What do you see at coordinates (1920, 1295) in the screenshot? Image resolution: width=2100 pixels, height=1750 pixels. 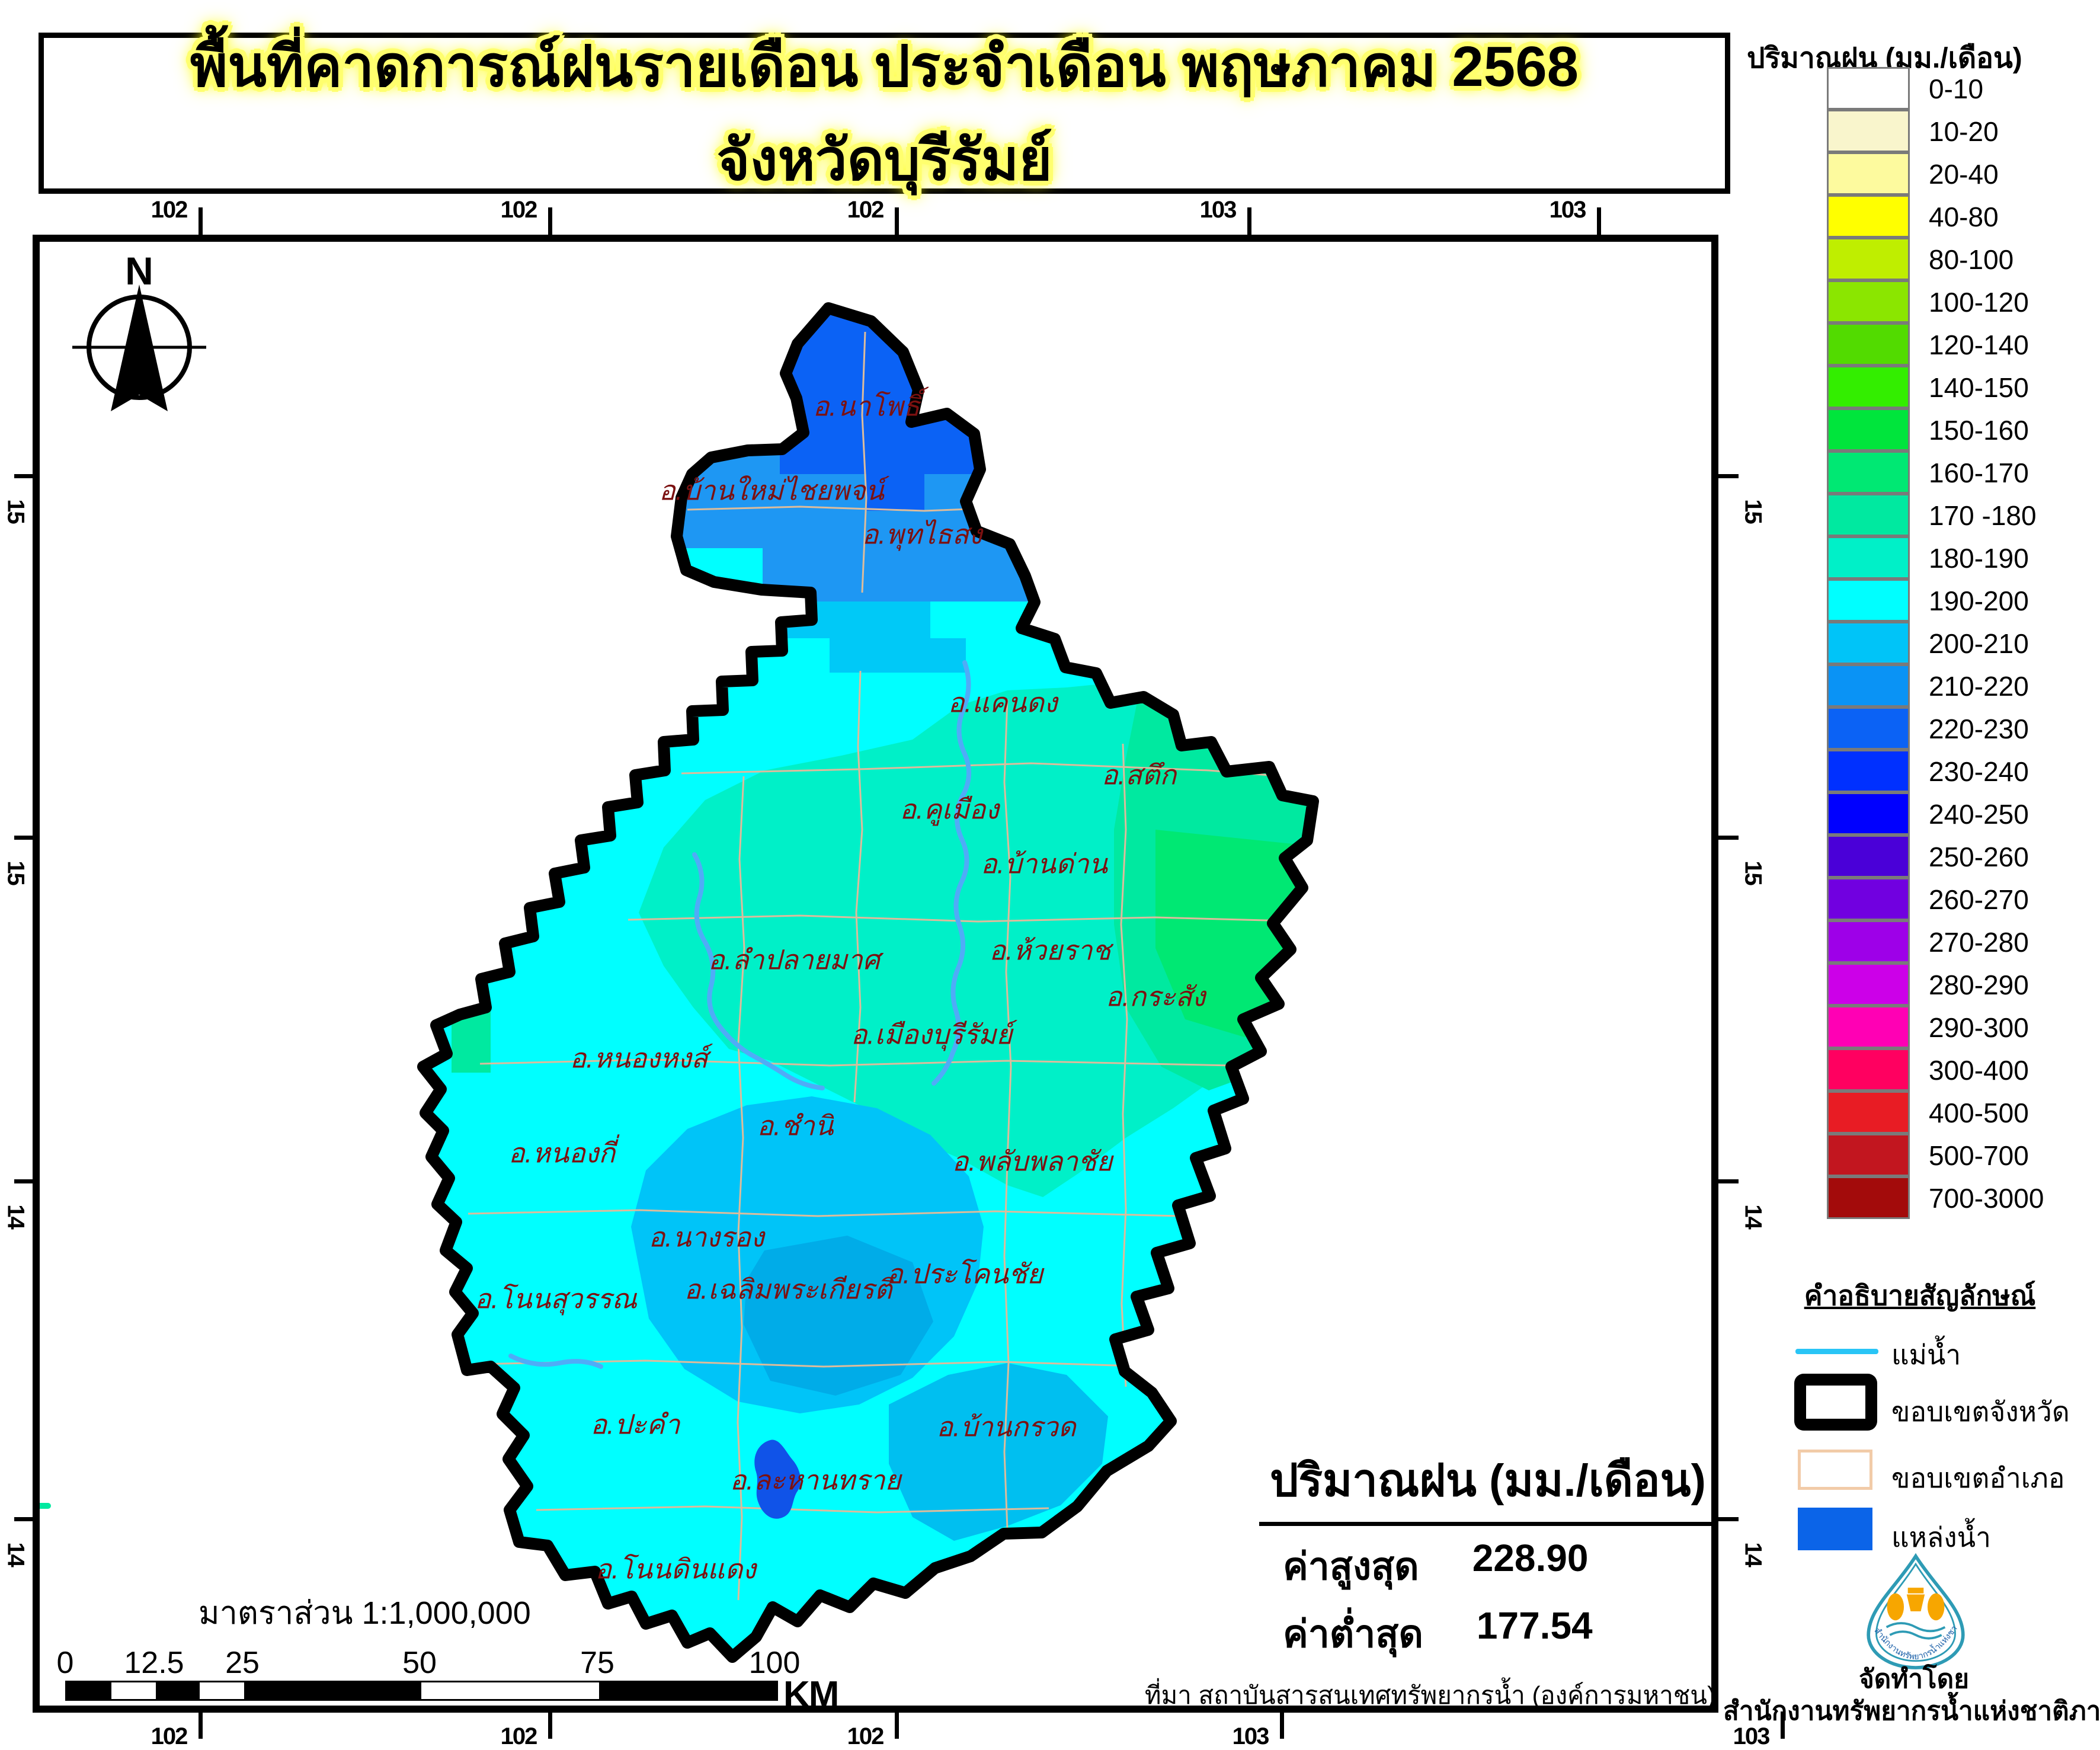 I see `symbol-legend-title: คำอธิบายสัญลักษณ์` at bounding box center [1920, 1295].